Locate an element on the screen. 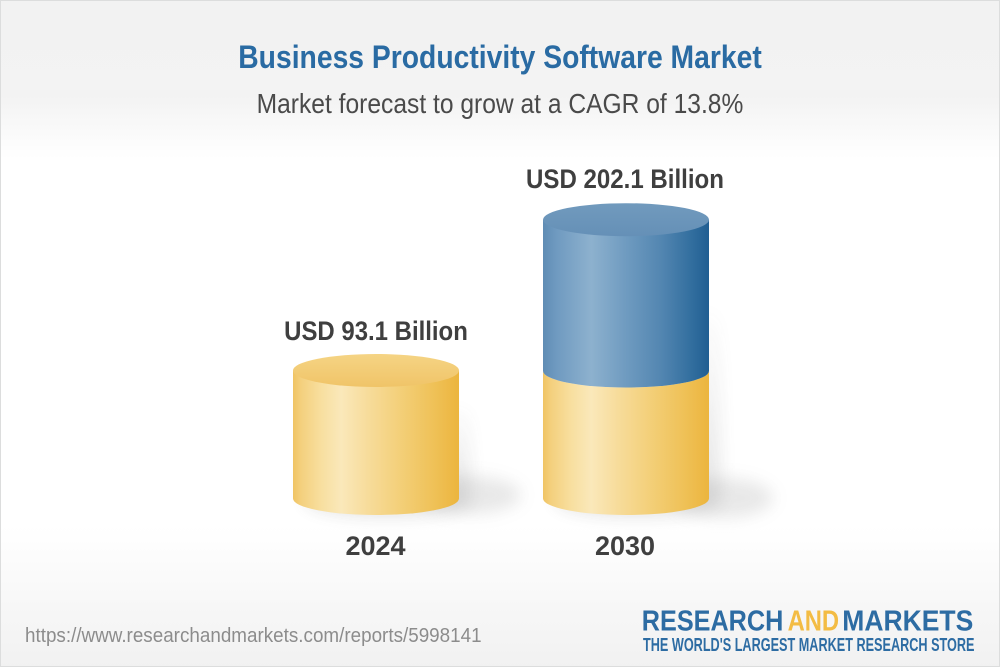 The height and width of the screenshot is (667, 1000). svg-text: RESEARCH is located at coordinates (713, 622).